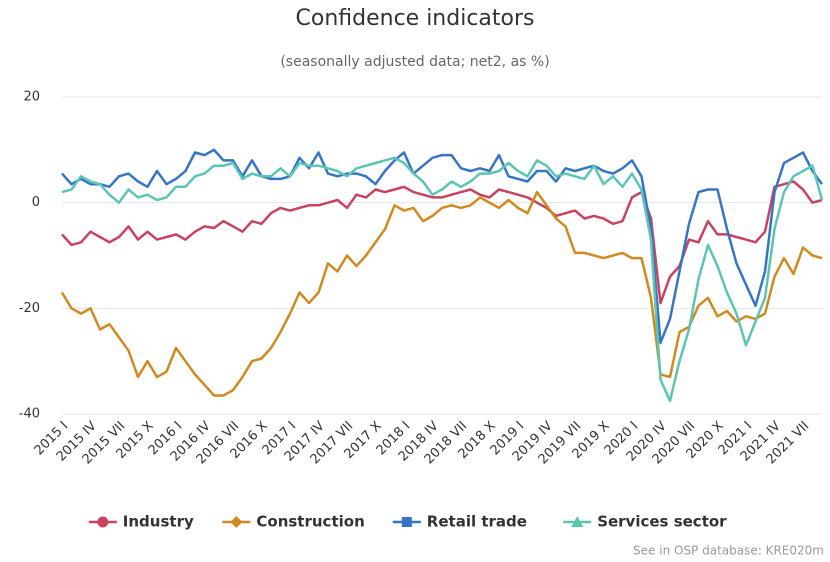  I want to click on source-note: See in OSP database: KRE020m, so click(728, 551).